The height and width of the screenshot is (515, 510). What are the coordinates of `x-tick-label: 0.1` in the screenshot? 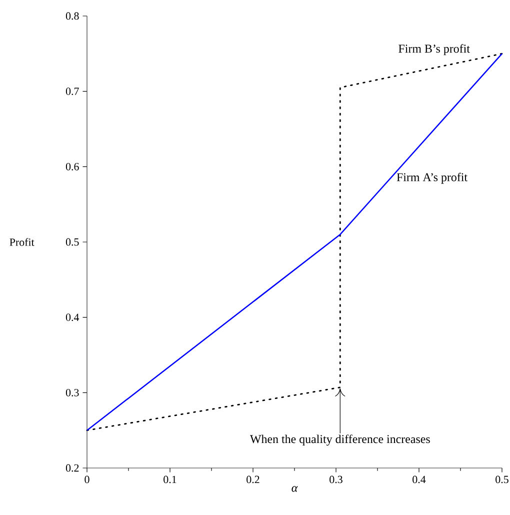 It's located at (170, 480).